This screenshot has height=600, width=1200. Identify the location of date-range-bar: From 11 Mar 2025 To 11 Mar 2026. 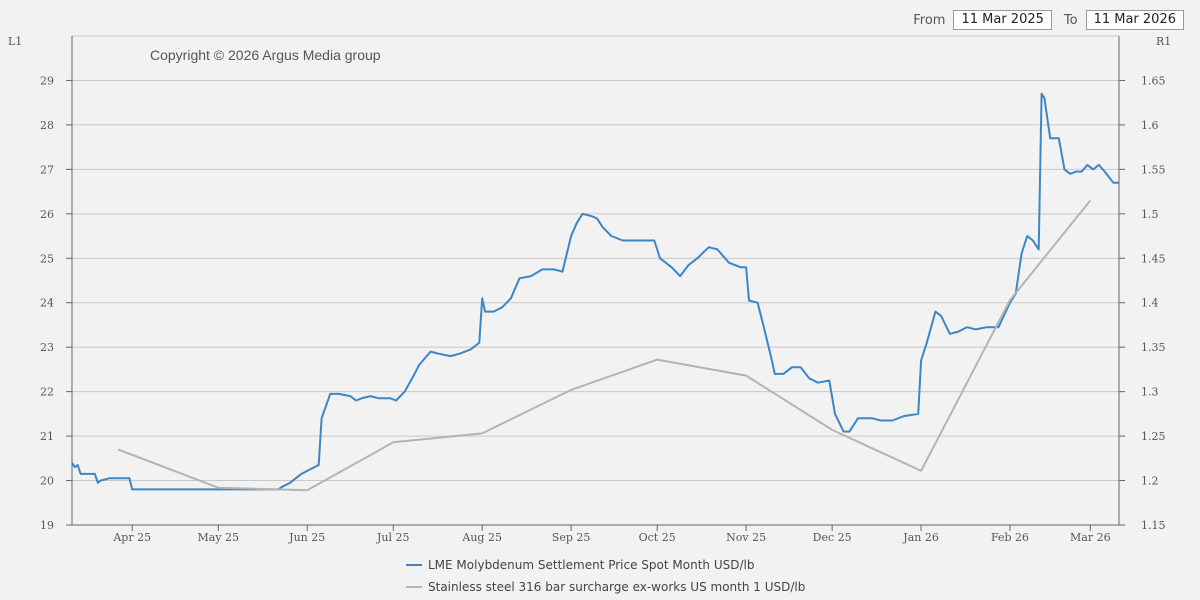
(1048, 20).